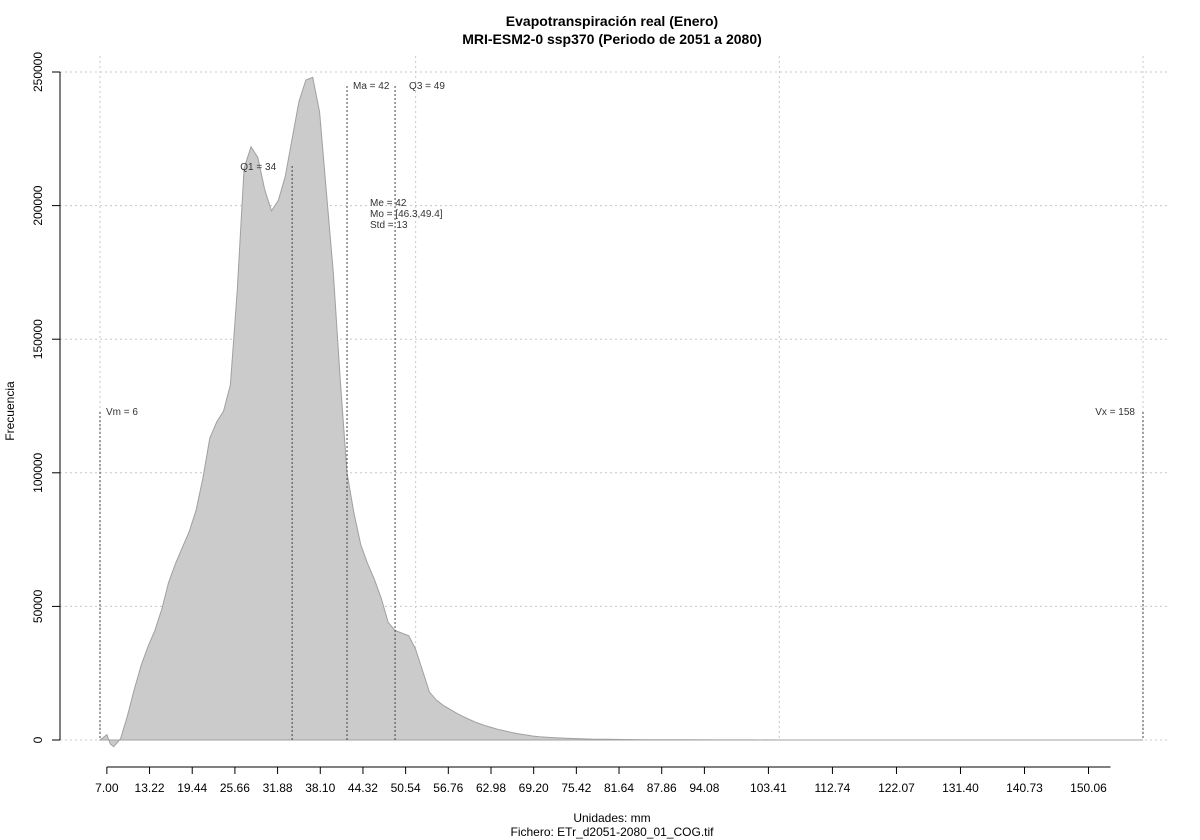 The height and width of the screenshot is (840, 1200). What do you see at coordinates (278, 788) in the screenshot?
I see `x-tick-label: 31.88` at bounding box center [278, 788].